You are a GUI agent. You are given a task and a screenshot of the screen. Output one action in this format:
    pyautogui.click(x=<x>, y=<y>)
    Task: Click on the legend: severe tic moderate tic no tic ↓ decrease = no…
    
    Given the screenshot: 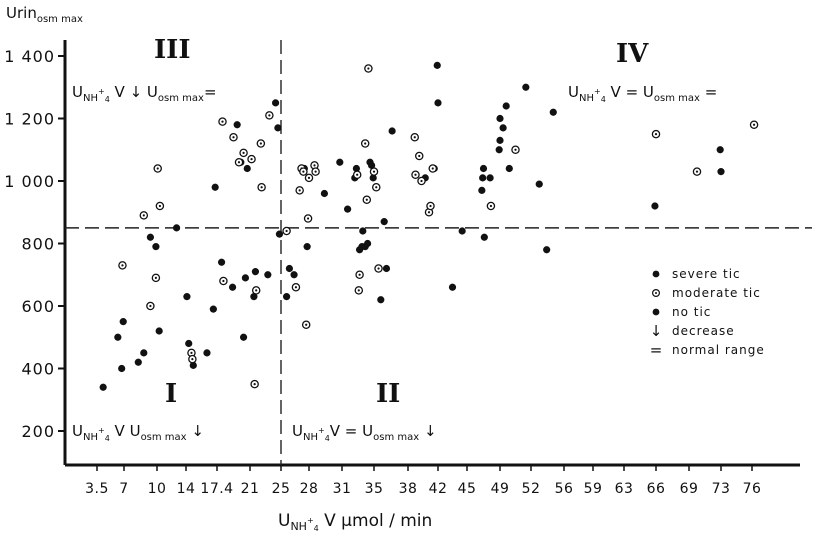 What is the action you would take?
    pyautogui.click(x=707, y=313)
    